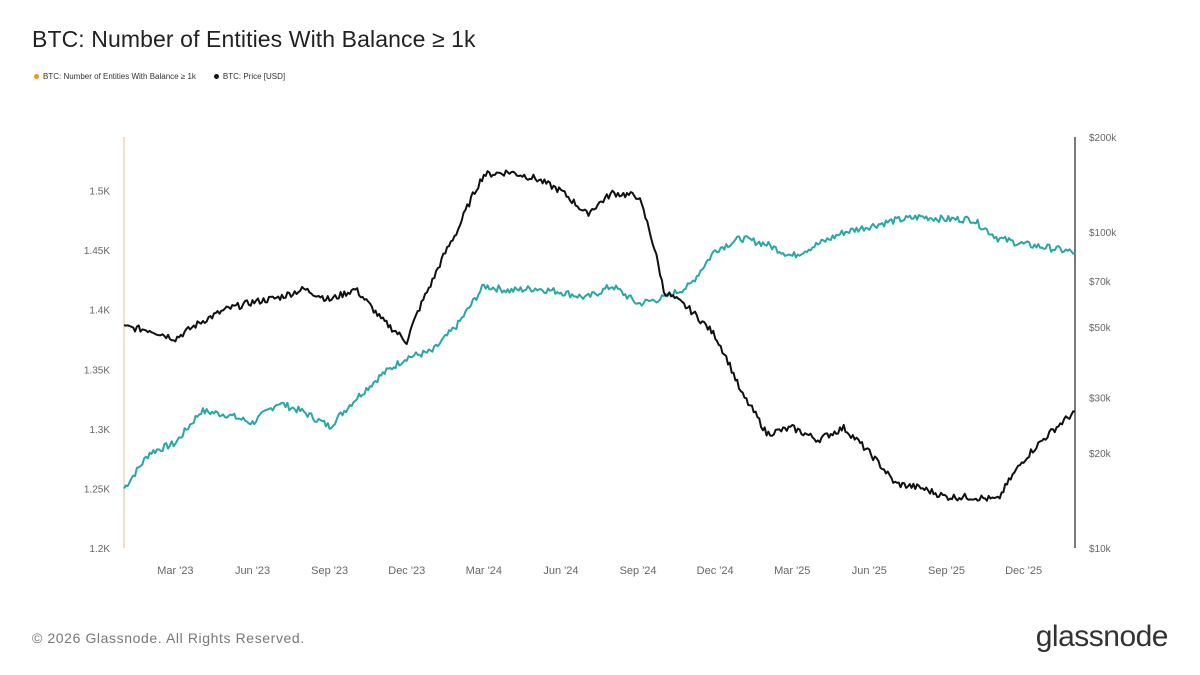  I want to click on x-tick-label: Jun '24, so click(560, 571).